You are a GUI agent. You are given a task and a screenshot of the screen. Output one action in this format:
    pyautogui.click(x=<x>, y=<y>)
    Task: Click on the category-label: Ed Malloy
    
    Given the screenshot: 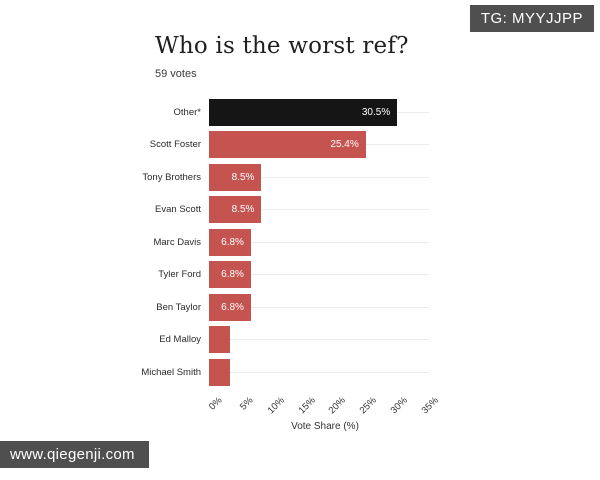 What is the action you would take?
    pyautogui.click(x=180, y=340)
    